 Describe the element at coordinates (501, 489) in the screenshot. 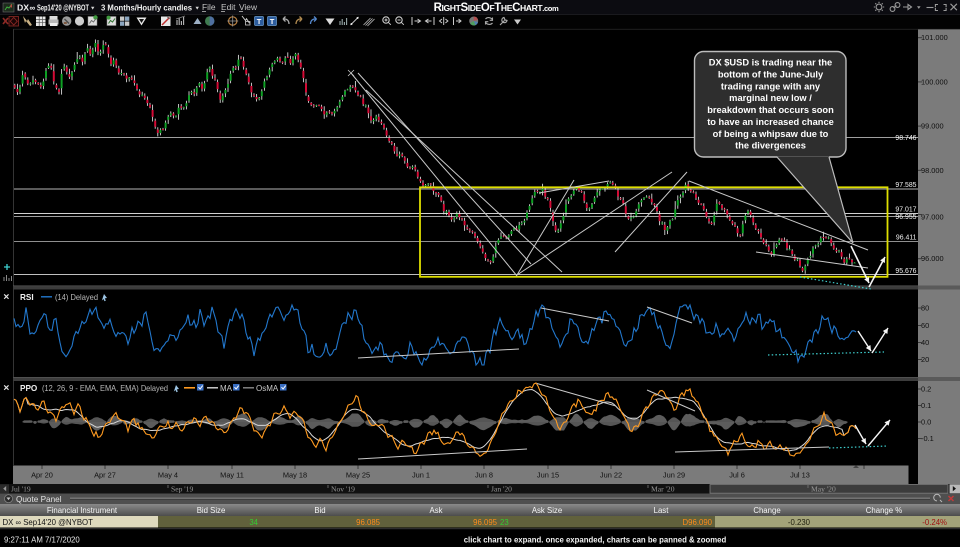

I see `svg-text: Jan '20` at that location.